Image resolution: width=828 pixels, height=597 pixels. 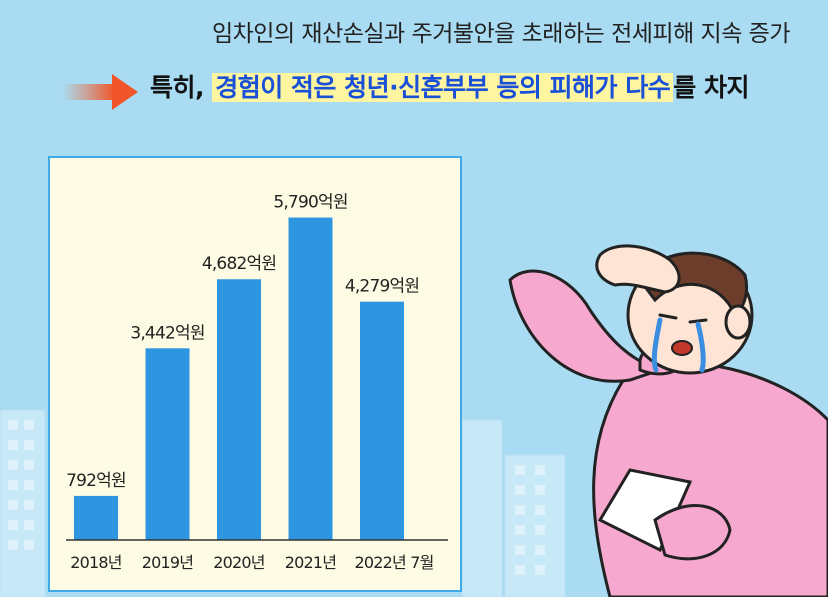 What do you see at coordinates (501, 34) in the screenshot?
I see `headline: 임차인의 재산손실과 주거불안을 초래하는 전세피해 지속 증가` at bounding box center [501, 34].